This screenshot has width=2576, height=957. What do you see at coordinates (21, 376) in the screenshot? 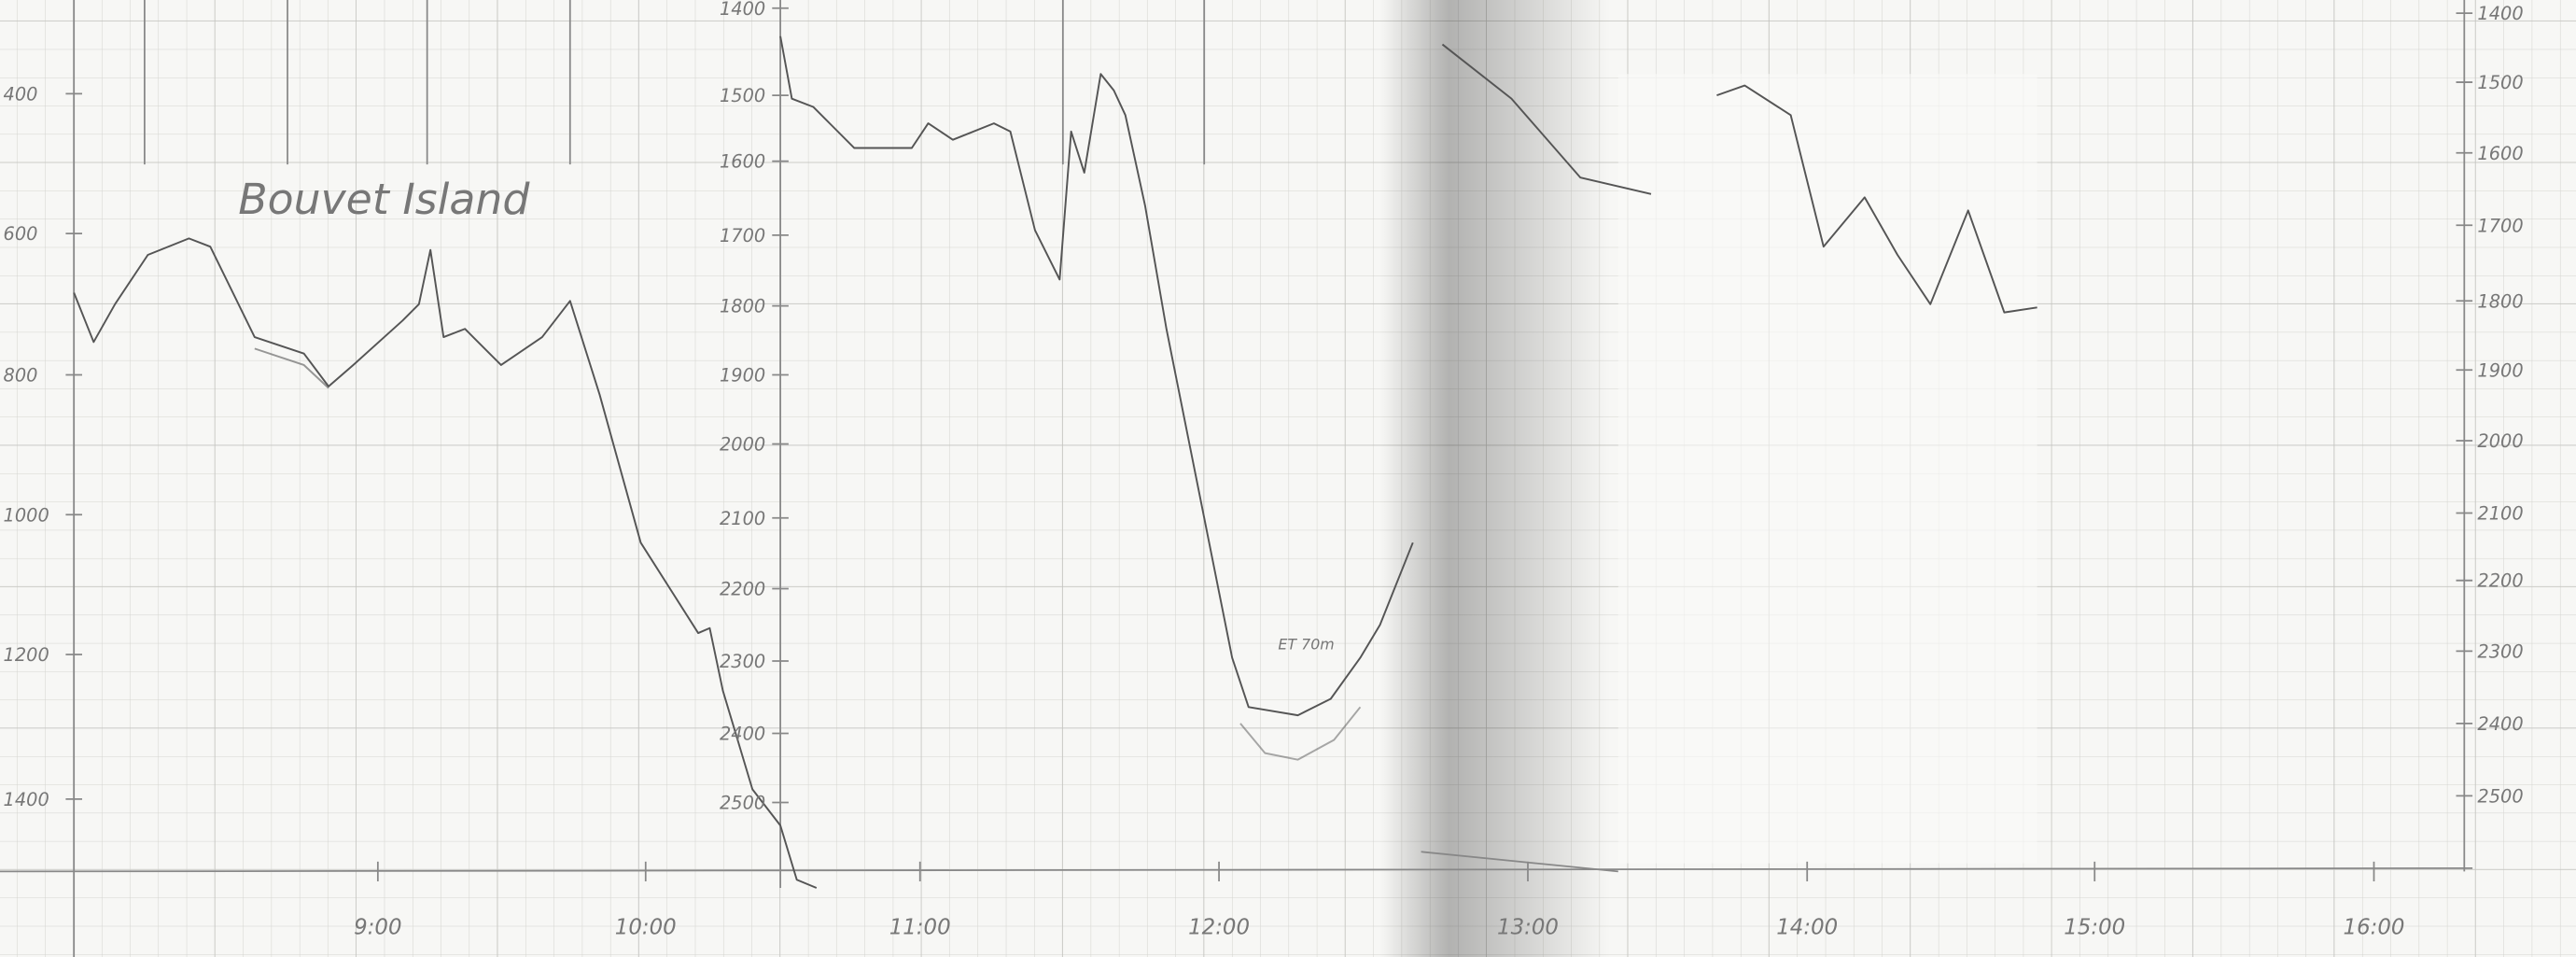
I see `y-tick-label: 800` at bounding box center [21, 376].